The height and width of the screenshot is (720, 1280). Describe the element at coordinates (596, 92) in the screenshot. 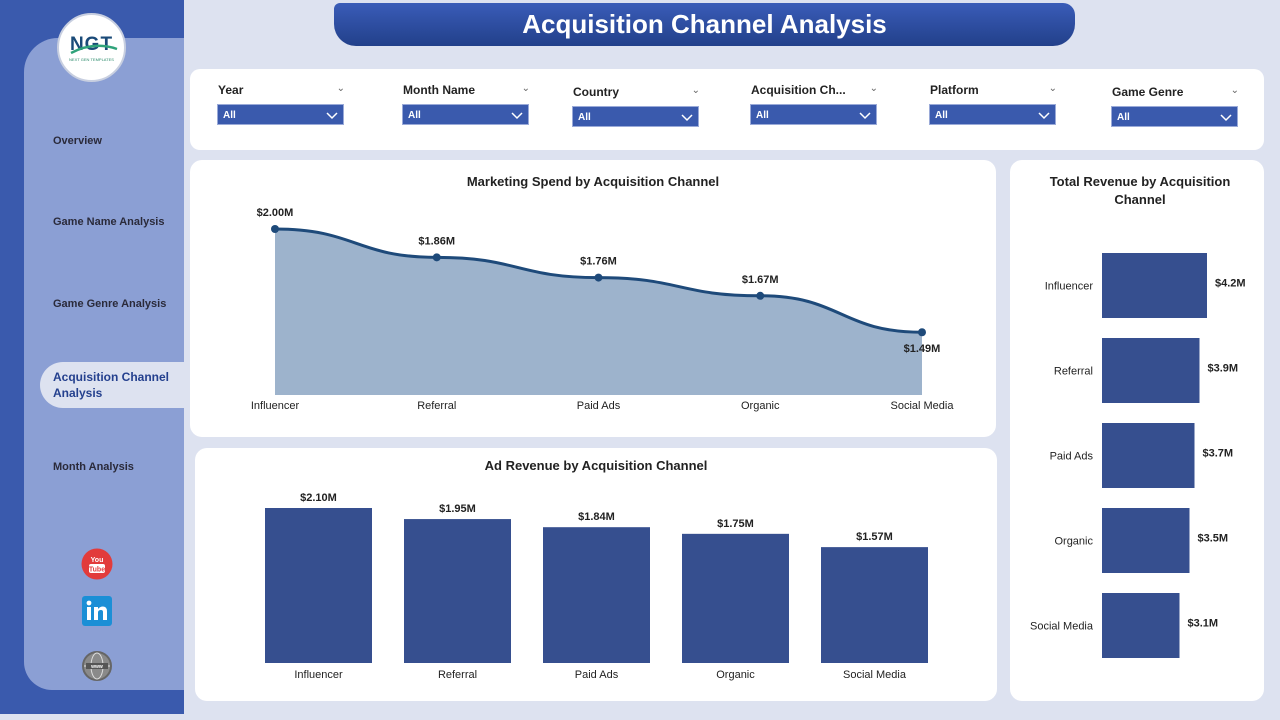

I see `filter-label: Country` at that location.